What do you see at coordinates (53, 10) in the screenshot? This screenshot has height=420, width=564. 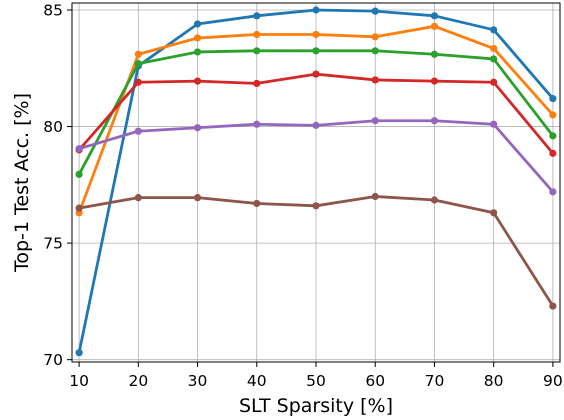 I see `y-tick-label: 85` at bounding box center [53, 10].